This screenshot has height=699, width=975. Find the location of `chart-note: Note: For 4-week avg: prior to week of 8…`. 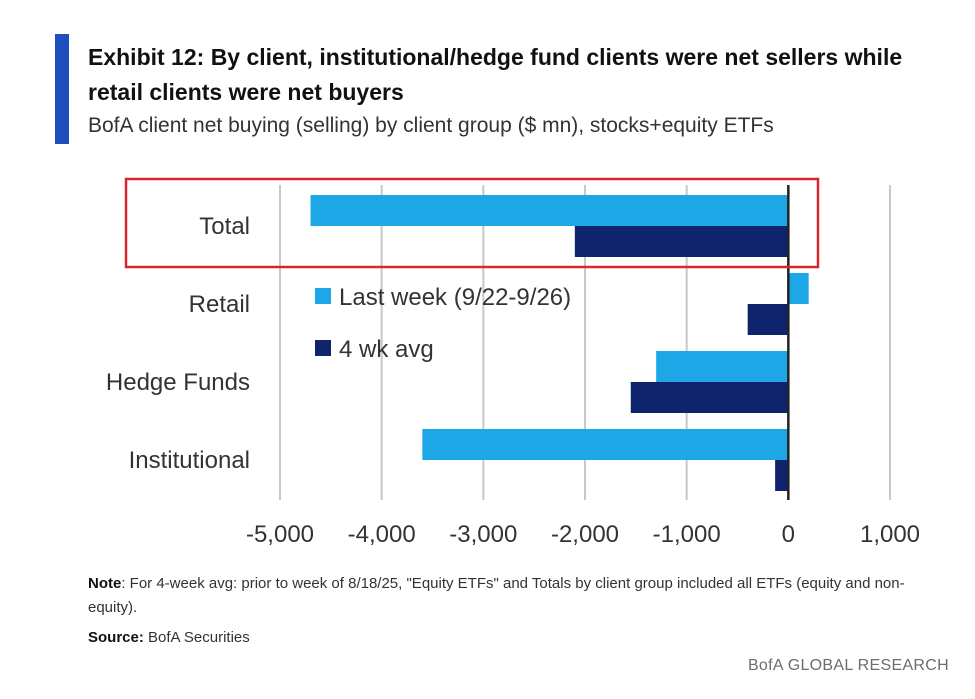

chart-note: Note: For 4-week avg: prior to week of 8… is located at coordinates (518, 596).